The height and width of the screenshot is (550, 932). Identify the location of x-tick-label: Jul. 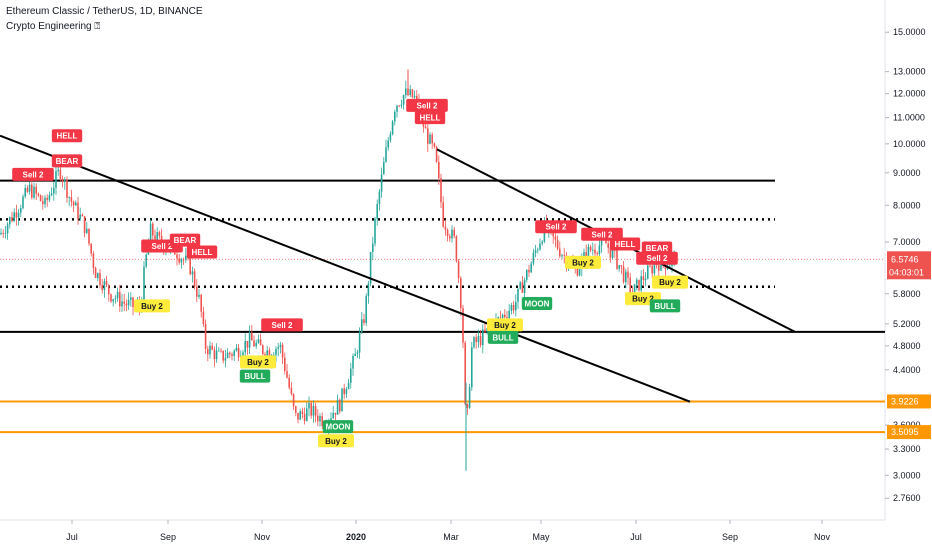
(72, 537).